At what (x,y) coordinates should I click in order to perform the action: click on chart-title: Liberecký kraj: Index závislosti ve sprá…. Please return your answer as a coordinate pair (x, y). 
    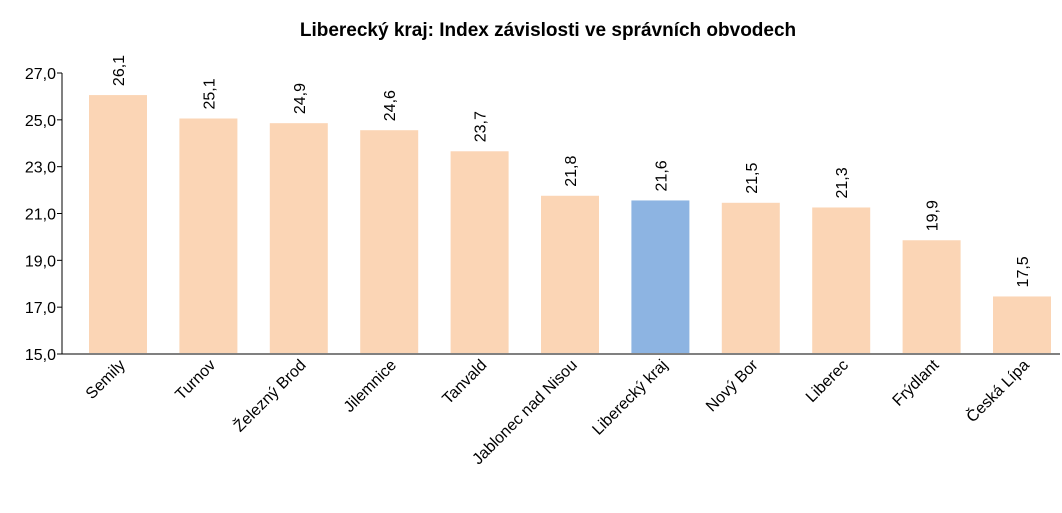
    Looking at the image, I should click on (548, 30).